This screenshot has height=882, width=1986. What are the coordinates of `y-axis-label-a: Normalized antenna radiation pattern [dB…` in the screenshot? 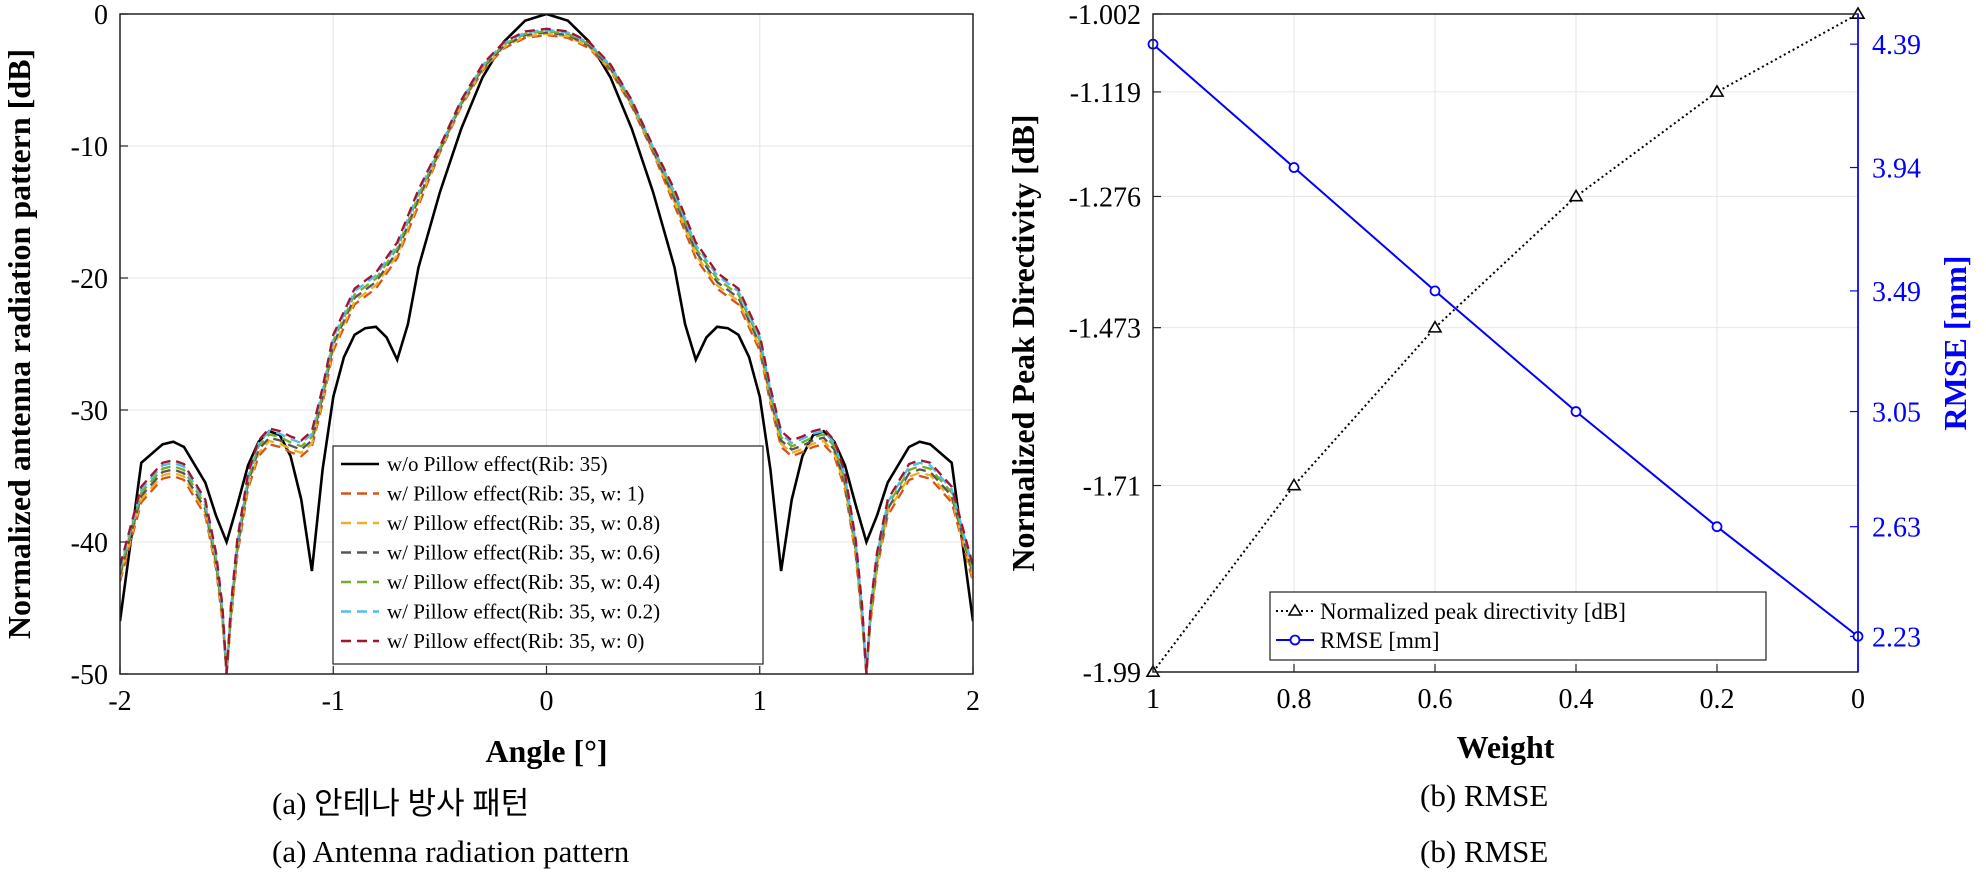 It's located at (19, 344).